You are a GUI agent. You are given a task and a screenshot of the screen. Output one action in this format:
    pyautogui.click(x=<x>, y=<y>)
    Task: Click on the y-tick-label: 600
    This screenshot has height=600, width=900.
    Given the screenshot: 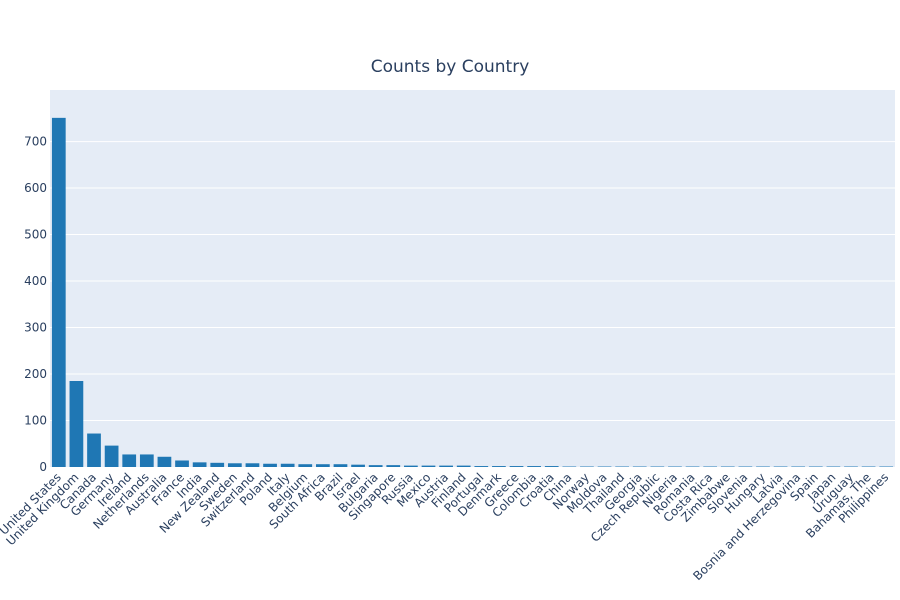 What is the action you would take?
    pyautogui.click(x=35, y=188)
    